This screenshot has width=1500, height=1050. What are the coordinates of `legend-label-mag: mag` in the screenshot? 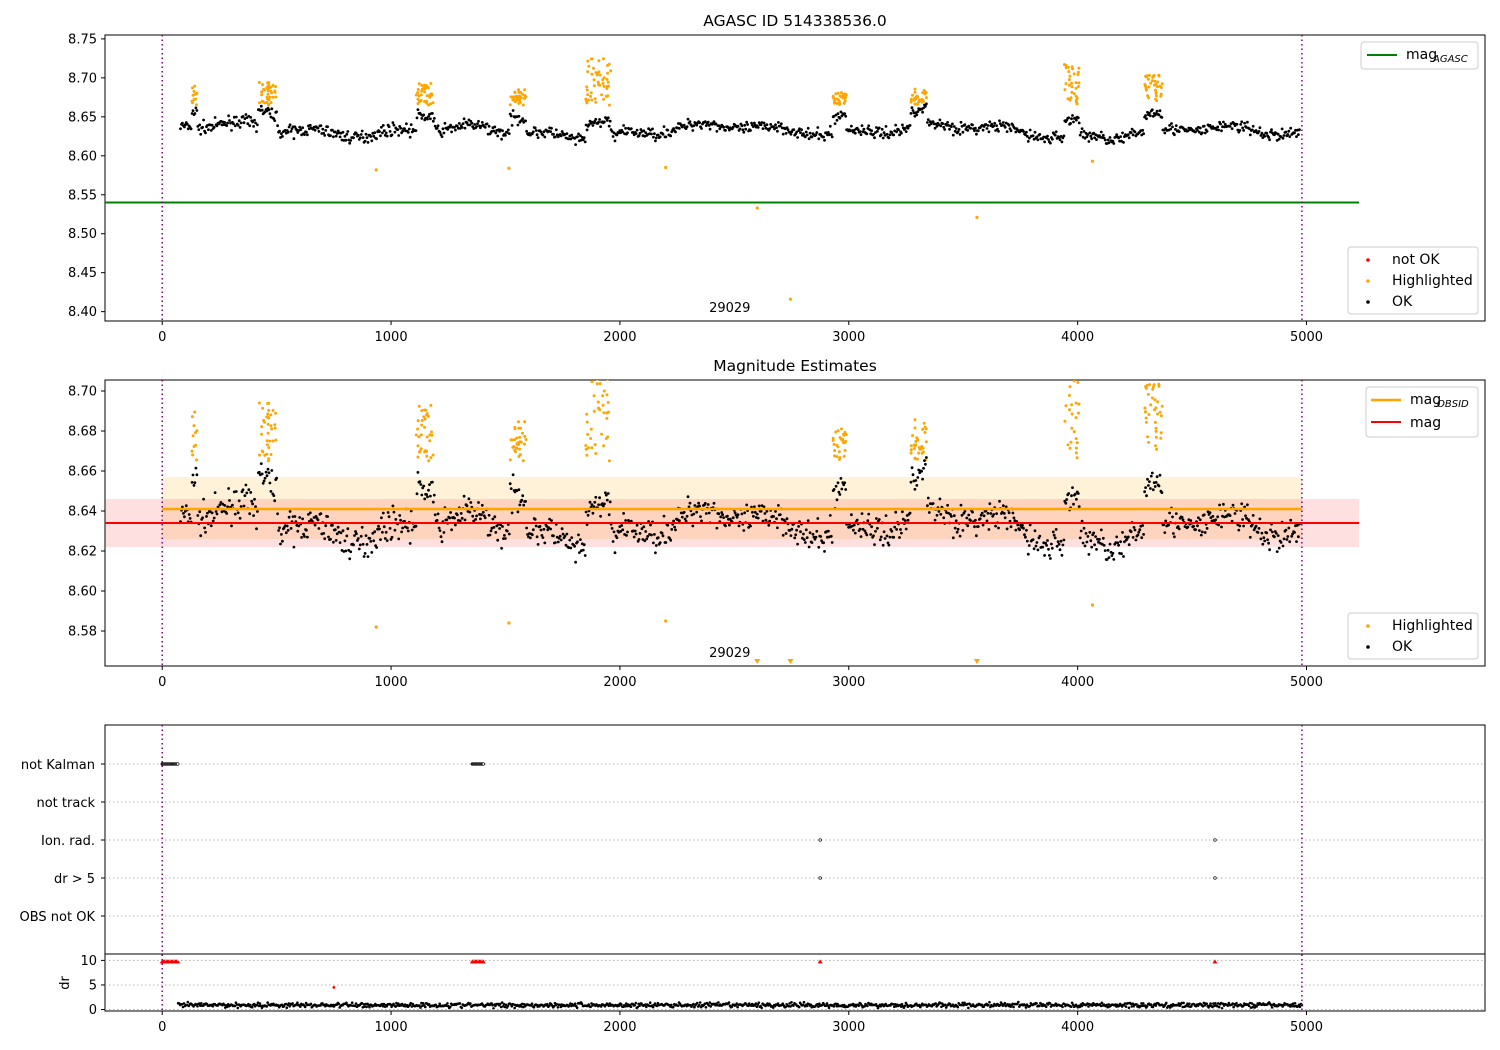 It's located at (1421, 55).